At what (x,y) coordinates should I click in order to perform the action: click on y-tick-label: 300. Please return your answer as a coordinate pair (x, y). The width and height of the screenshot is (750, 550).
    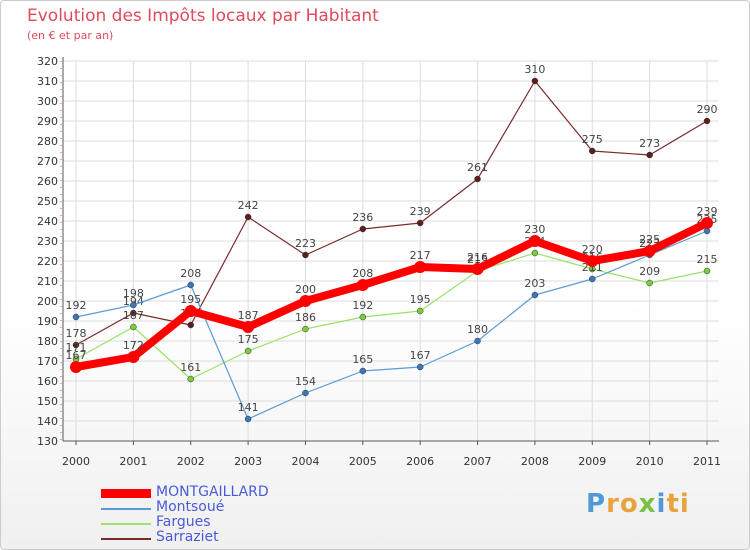
    Looking at the image, I should click on (47, 101).